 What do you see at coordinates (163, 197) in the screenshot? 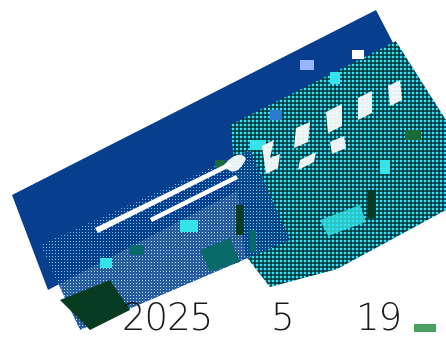
I see `white-streak` at bounding box center [163, 197].